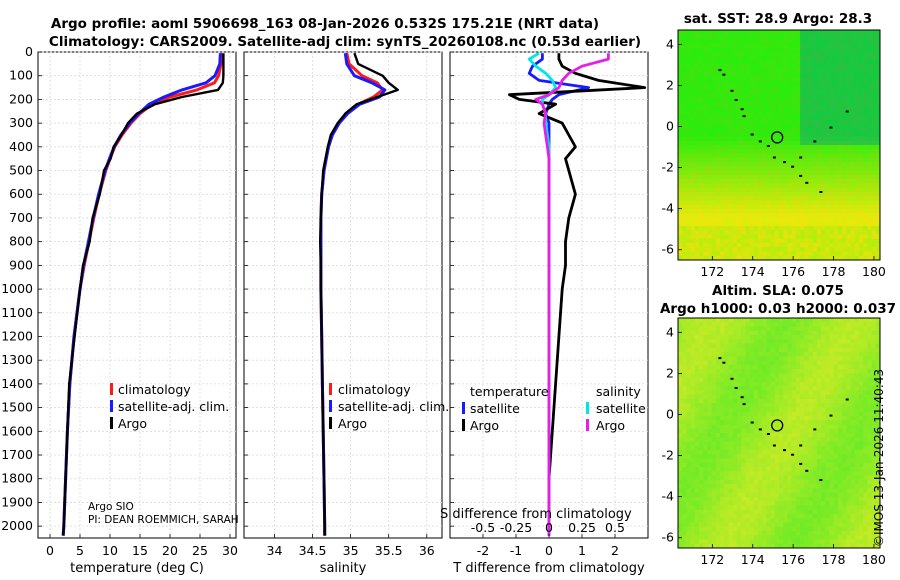 This screenshot has height=580, width=900. I want to click on island-mark, so click(847, 111).